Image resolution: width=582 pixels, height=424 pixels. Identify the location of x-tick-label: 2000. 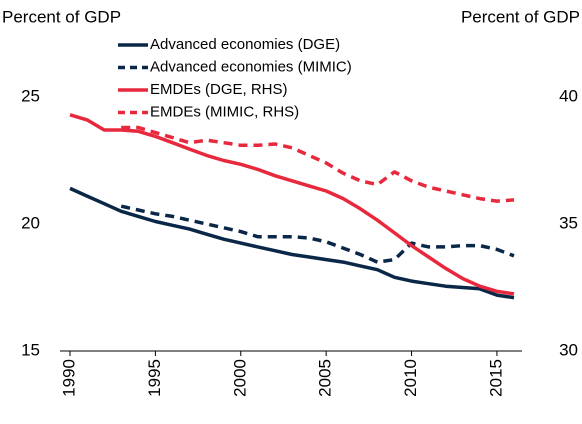
(239, 378).